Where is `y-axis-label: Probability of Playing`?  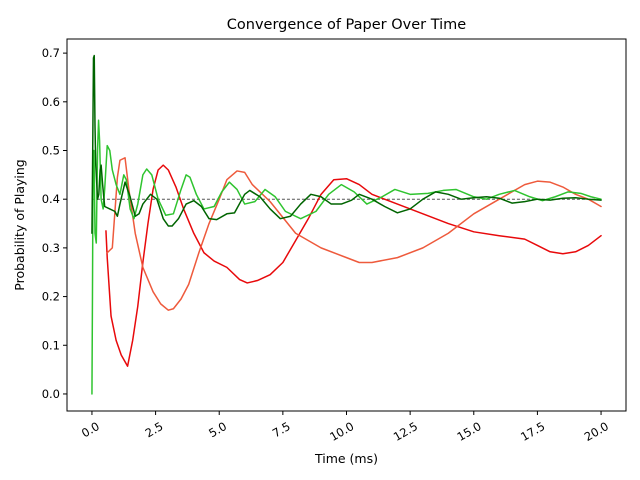
y-axis-label: Probability of Playing is located at coordinates (19, 224).